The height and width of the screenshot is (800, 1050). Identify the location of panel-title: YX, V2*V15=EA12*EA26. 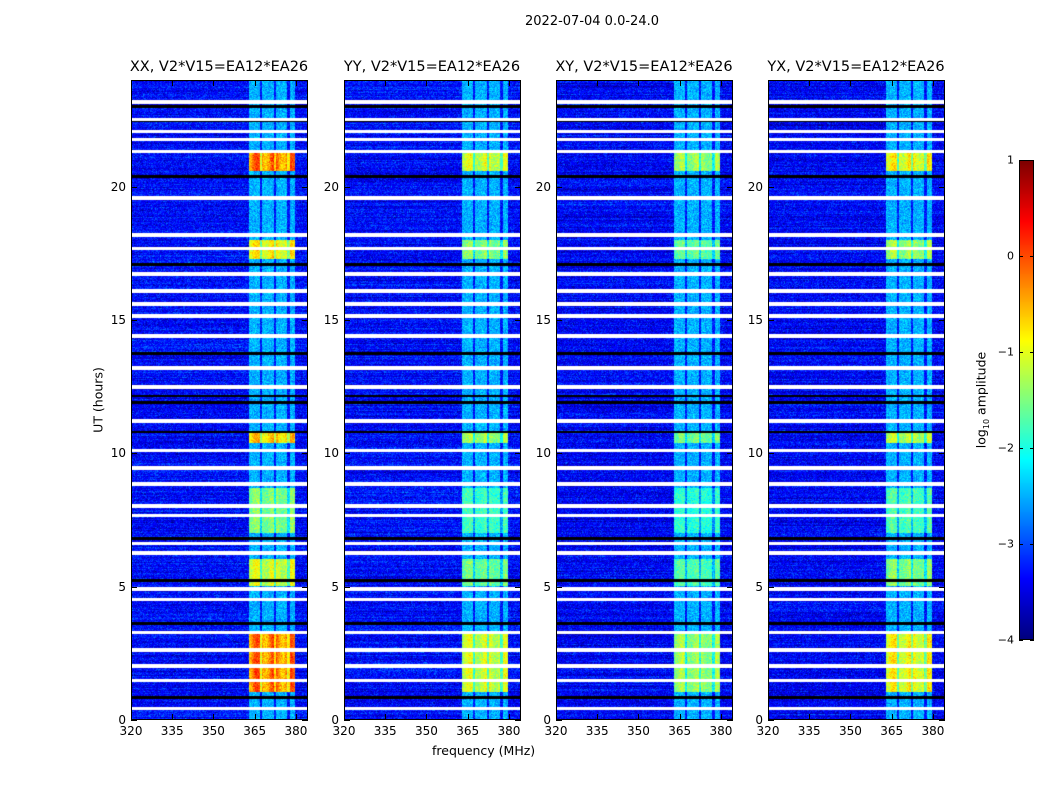
(856, 67).